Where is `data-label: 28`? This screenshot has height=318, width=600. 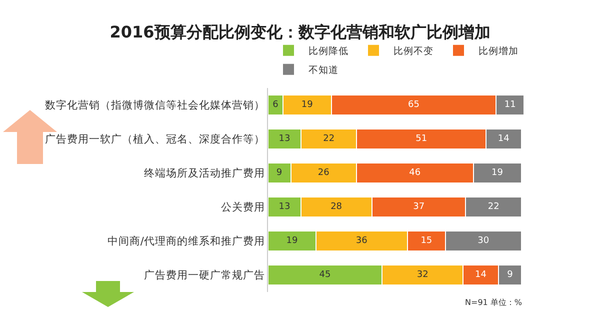
data-label: 28 is located at coordinates (336, 207).